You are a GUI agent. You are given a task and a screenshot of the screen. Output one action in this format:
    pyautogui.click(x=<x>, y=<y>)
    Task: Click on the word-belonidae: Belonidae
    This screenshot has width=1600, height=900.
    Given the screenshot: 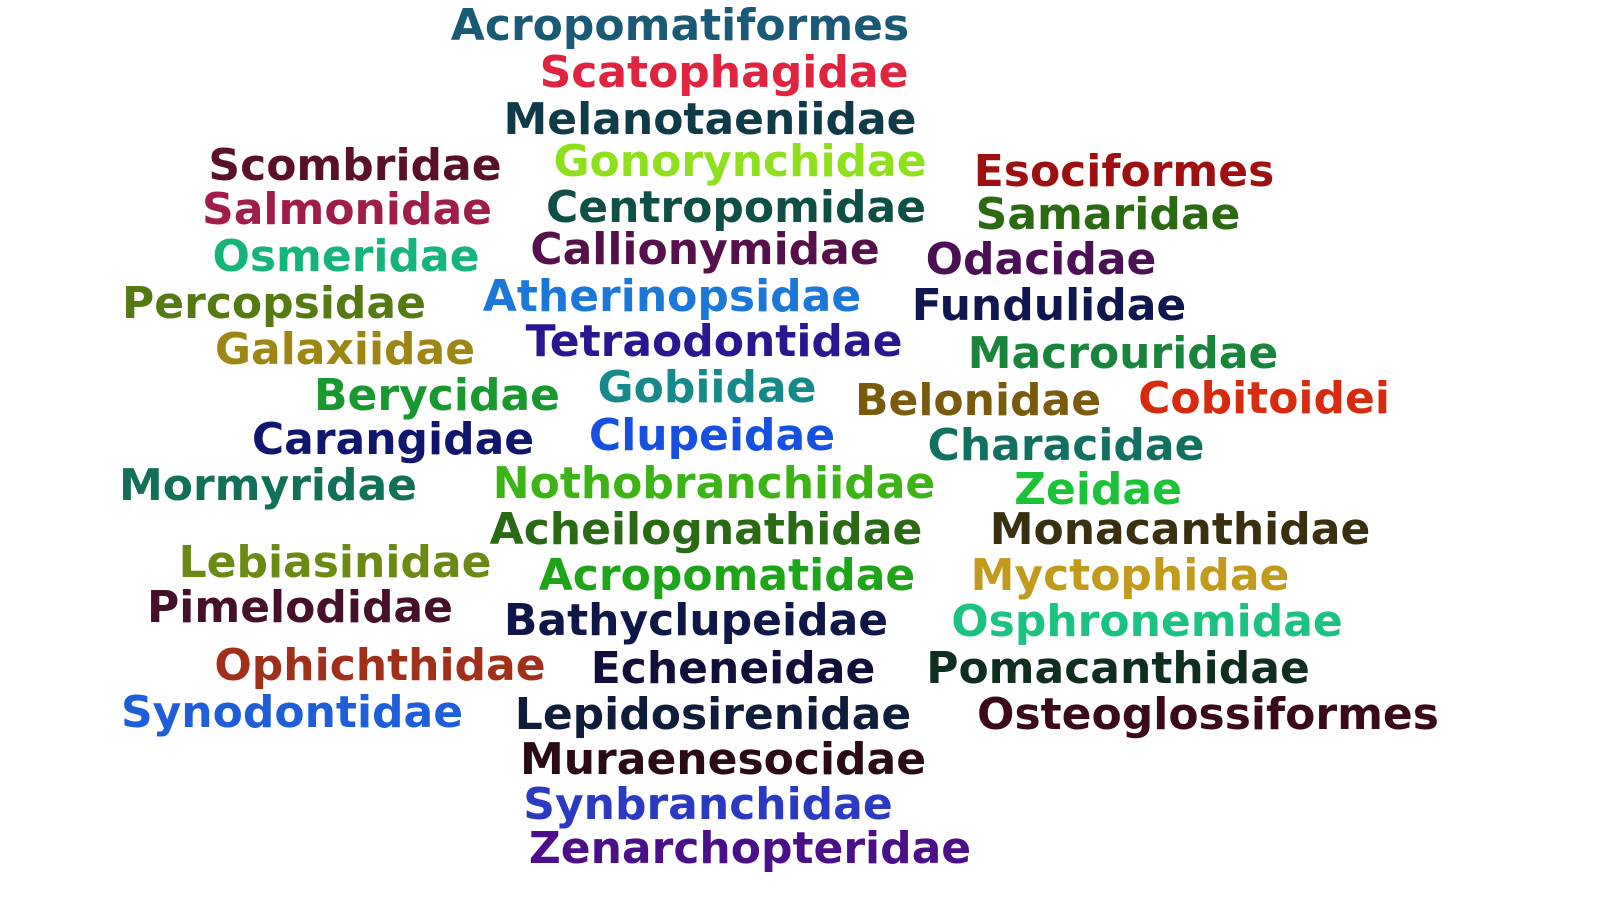 What is the action you would take?
    pyautogui.click(x=978, y=400)
    